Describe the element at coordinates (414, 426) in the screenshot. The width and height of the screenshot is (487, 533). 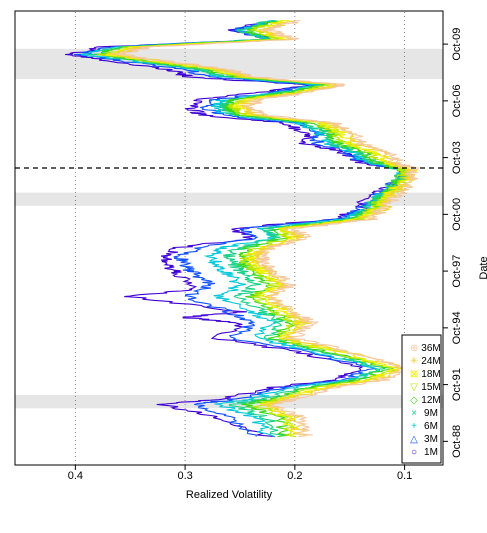
I see `legend-symbol: +` at that location.